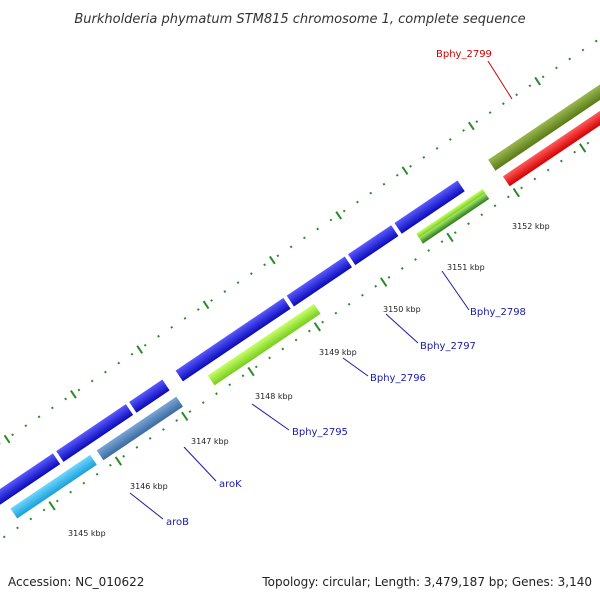 The image size is (600, 600). What do you see at coordinates (466, 267) in the screenshot?
I see `tick-label: 3151 kbp` at bounding box center [466, 267].